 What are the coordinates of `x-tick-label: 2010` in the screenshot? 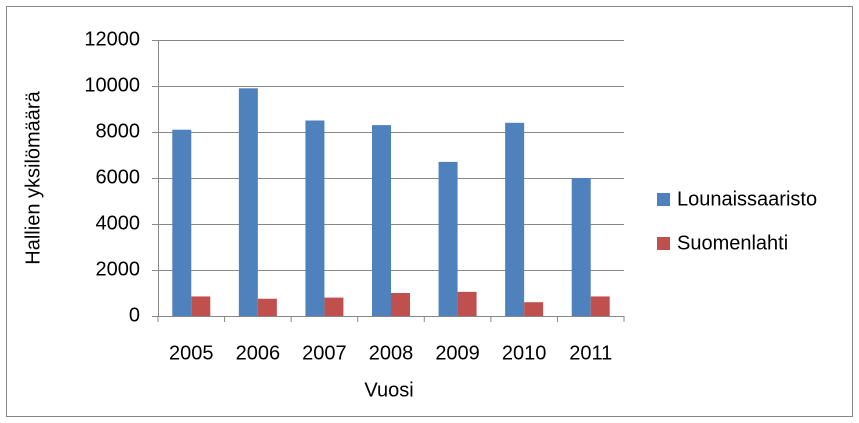 It's located at (524, 353).